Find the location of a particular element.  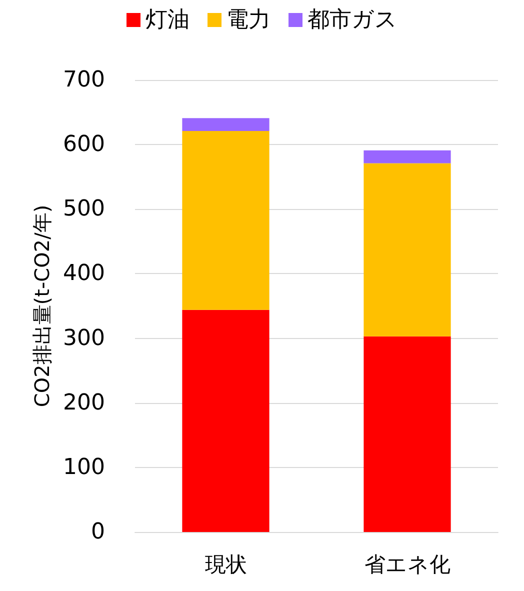

y-tick-label: 700 is located at coordinates (84, 80).